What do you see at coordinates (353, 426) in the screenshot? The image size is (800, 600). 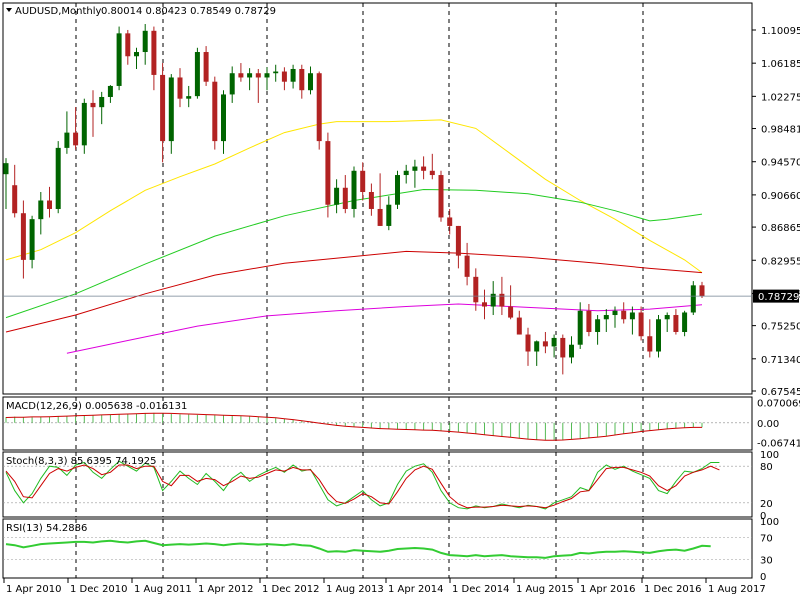 I see `macd-signal-line` at bounding box center [353, 426].